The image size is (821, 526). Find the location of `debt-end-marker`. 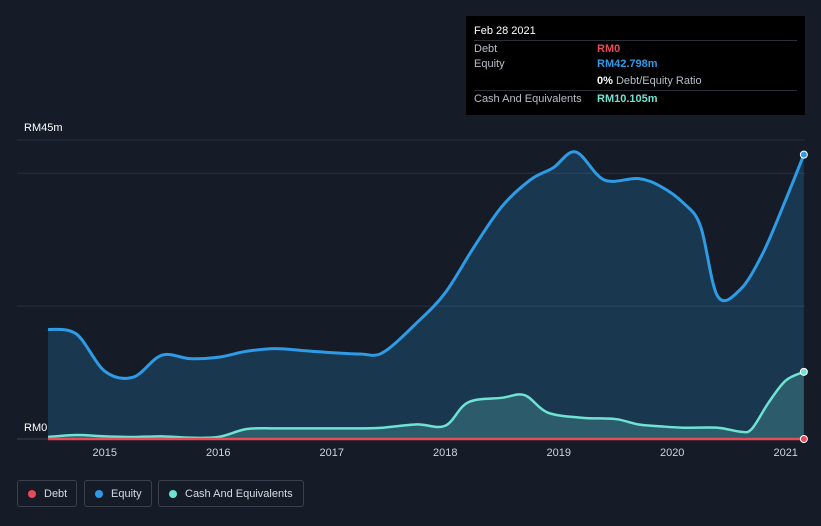

debt-end-marker is located at coordinates (803, 439).